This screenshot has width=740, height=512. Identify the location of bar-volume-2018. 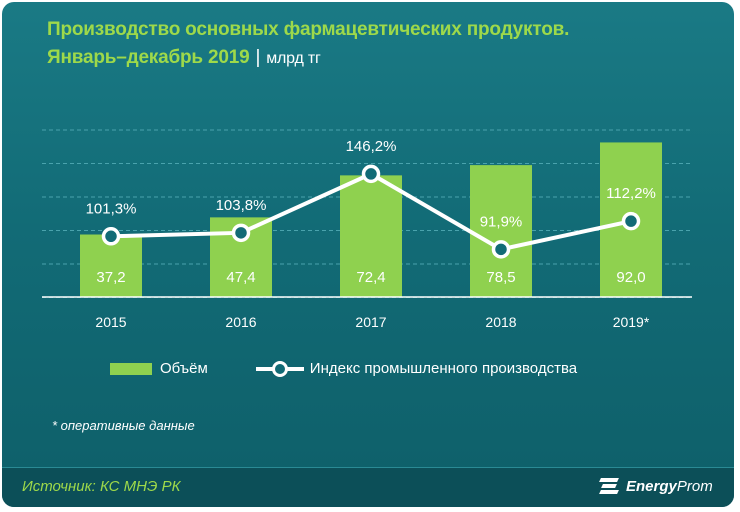
(501, 231).